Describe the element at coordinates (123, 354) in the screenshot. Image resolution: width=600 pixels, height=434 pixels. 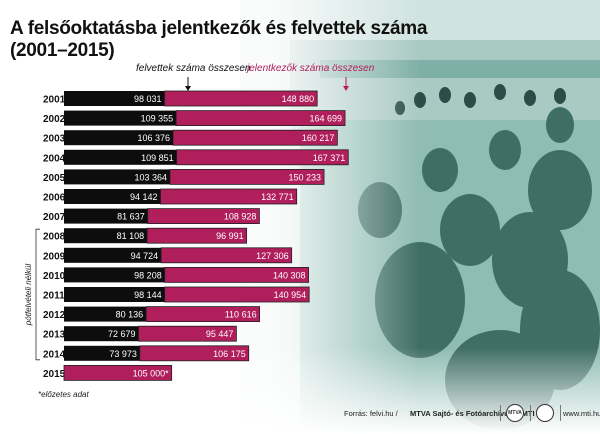
I see `value-label-admitted: 73 973` at that location.